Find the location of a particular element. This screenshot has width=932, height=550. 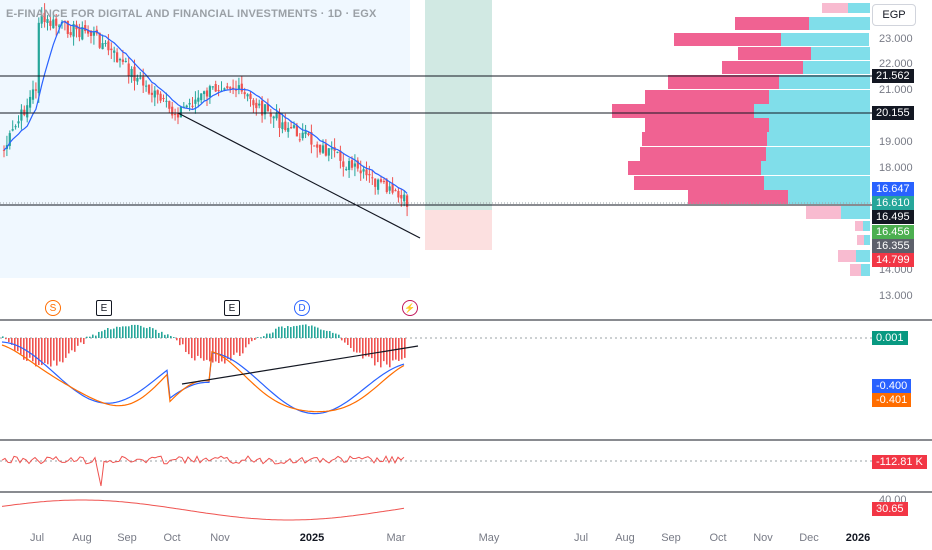

long-position-stop-zone is located at coordinates (458, 230).